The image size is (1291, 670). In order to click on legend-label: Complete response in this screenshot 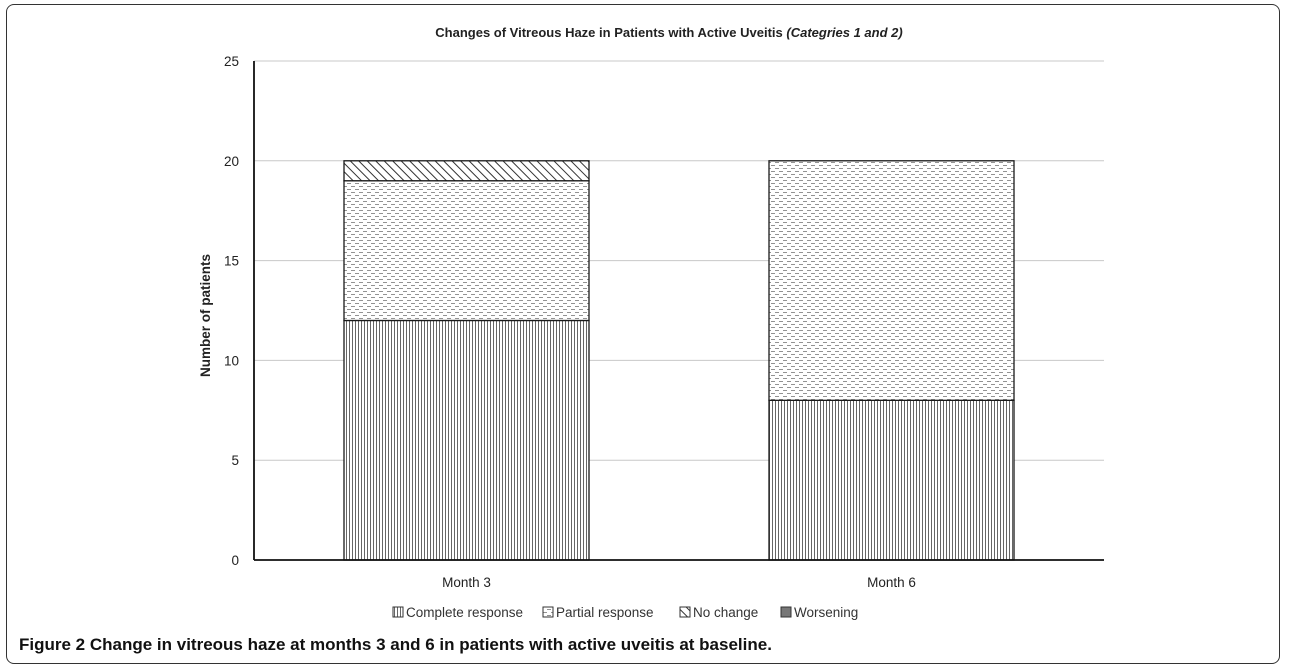, I will do `click(464, 612)`.